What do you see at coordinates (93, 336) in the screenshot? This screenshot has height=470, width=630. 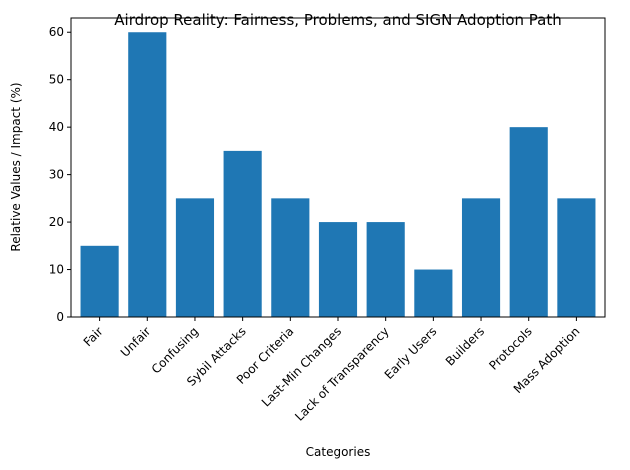 I see `x-tick-label-fair: Fair` at bounding box center [93, 336].